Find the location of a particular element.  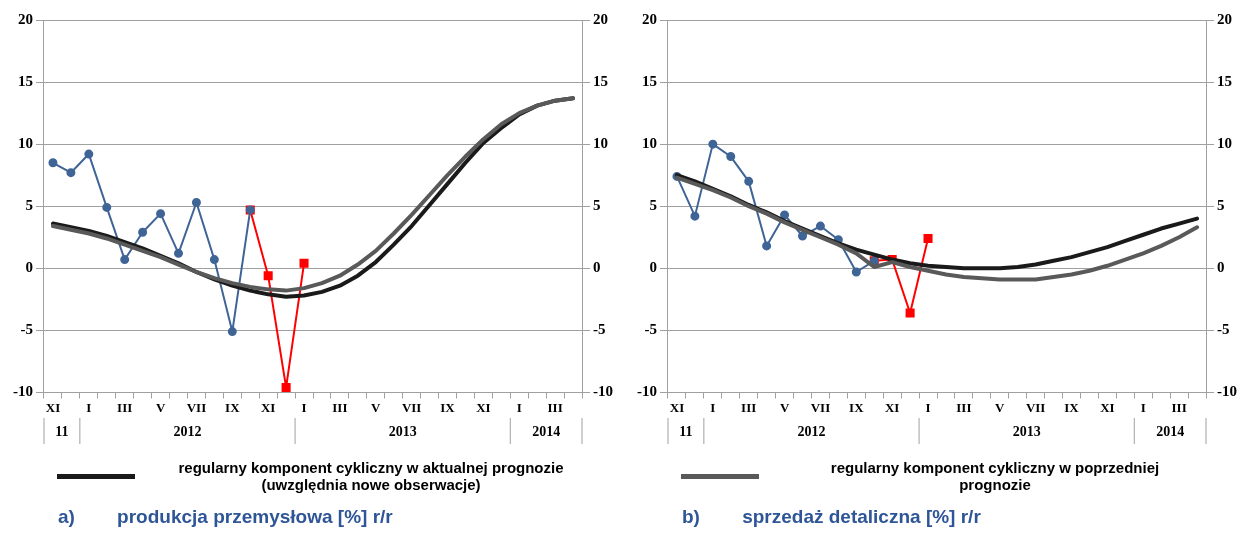

text: a) produkcja przemysłowa [%] r/r is located at coordinates (225, 517).